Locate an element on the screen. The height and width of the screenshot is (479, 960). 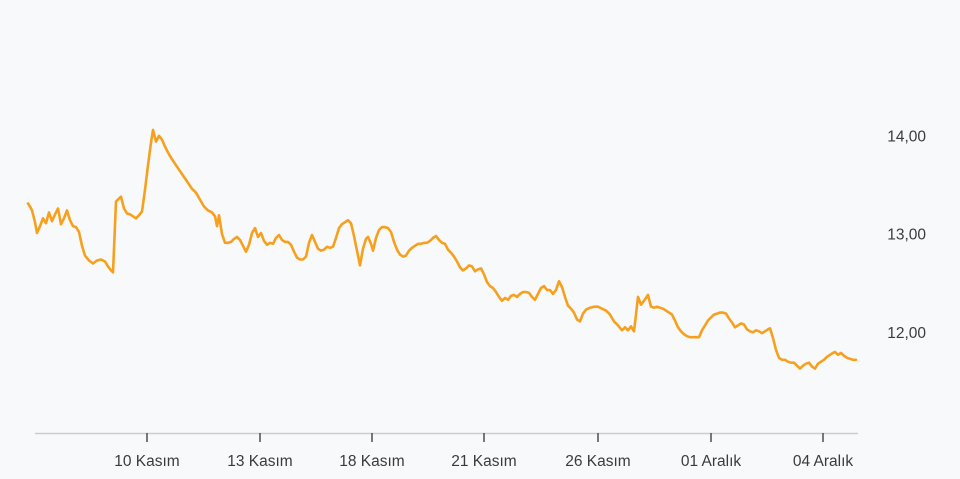
x-tick-label: 21 Kasım is located at coordinates (483, 461).